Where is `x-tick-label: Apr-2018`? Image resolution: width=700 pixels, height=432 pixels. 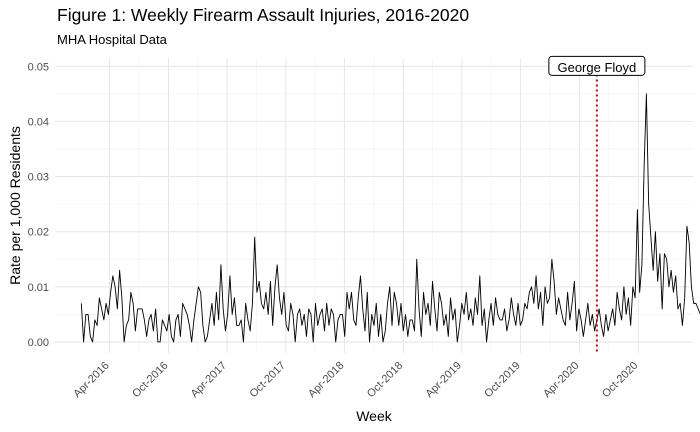
x-tick-label: Apr-2018 is located at coordinates (326, 380).